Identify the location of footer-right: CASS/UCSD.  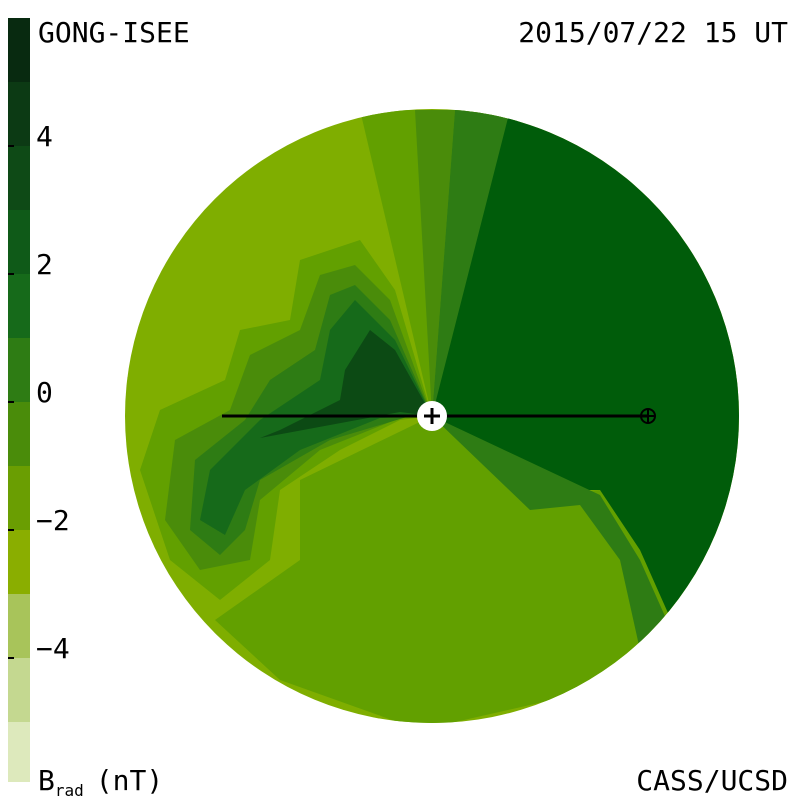
(712, 780).